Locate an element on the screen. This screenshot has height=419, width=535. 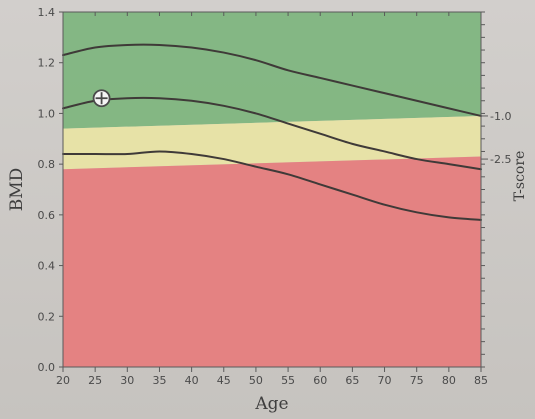
x-tick-label-40: 40 is located at coordinates (192, 380).